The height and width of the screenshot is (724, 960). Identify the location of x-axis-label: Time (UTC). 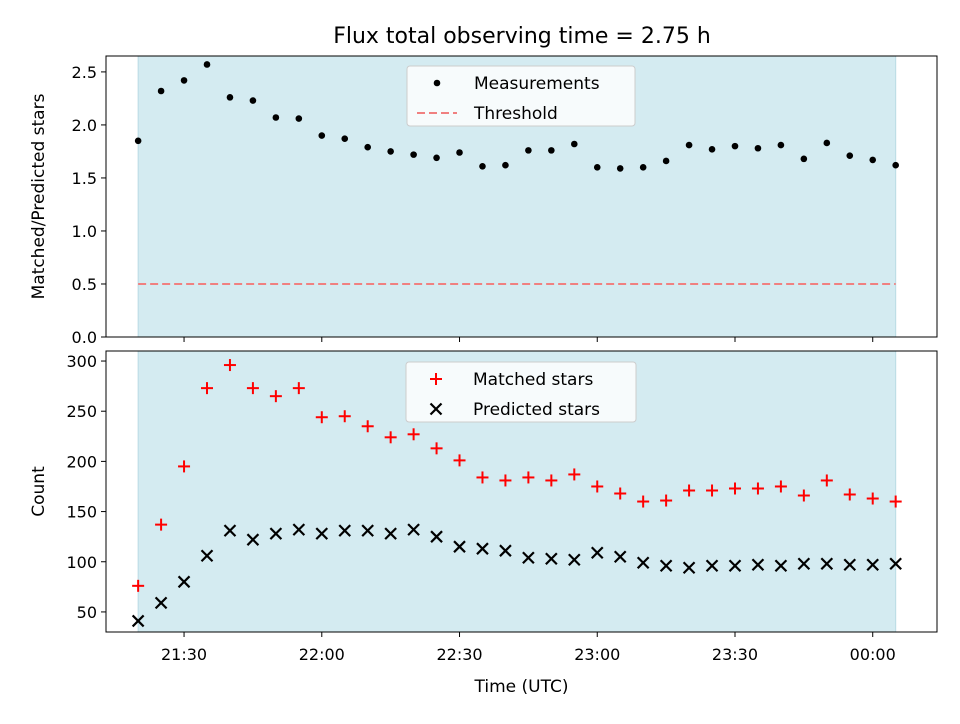
(521, 687).